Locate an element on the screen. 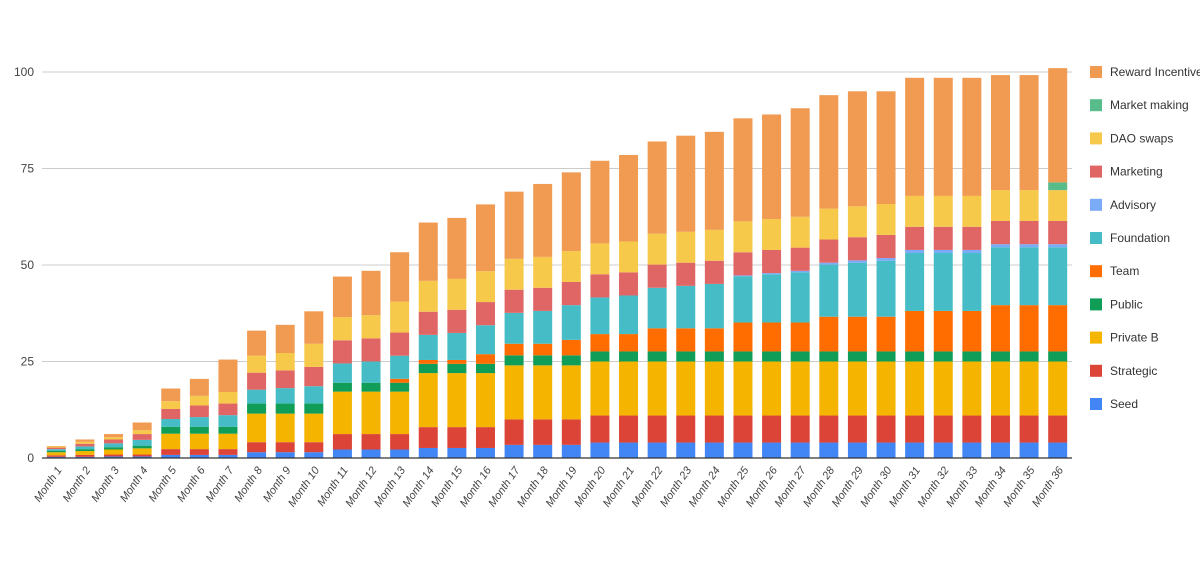 This screenshot has height=569, width=1200. legend-label: Market making is located at coordinates (1149, 105).